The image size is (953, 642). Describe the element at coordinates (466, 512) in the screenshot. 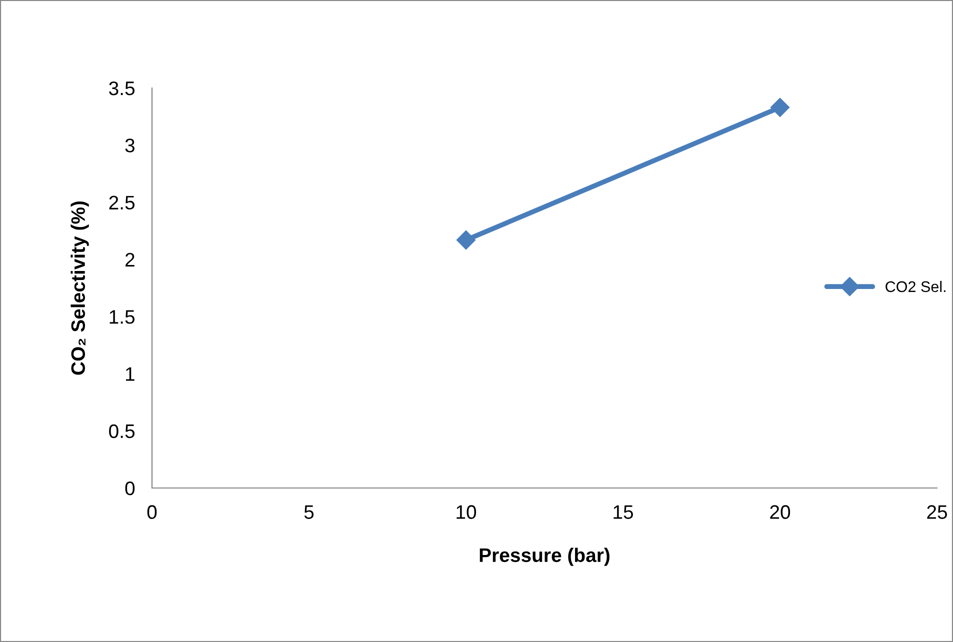

I see `x-tick-label: 10` at that location.